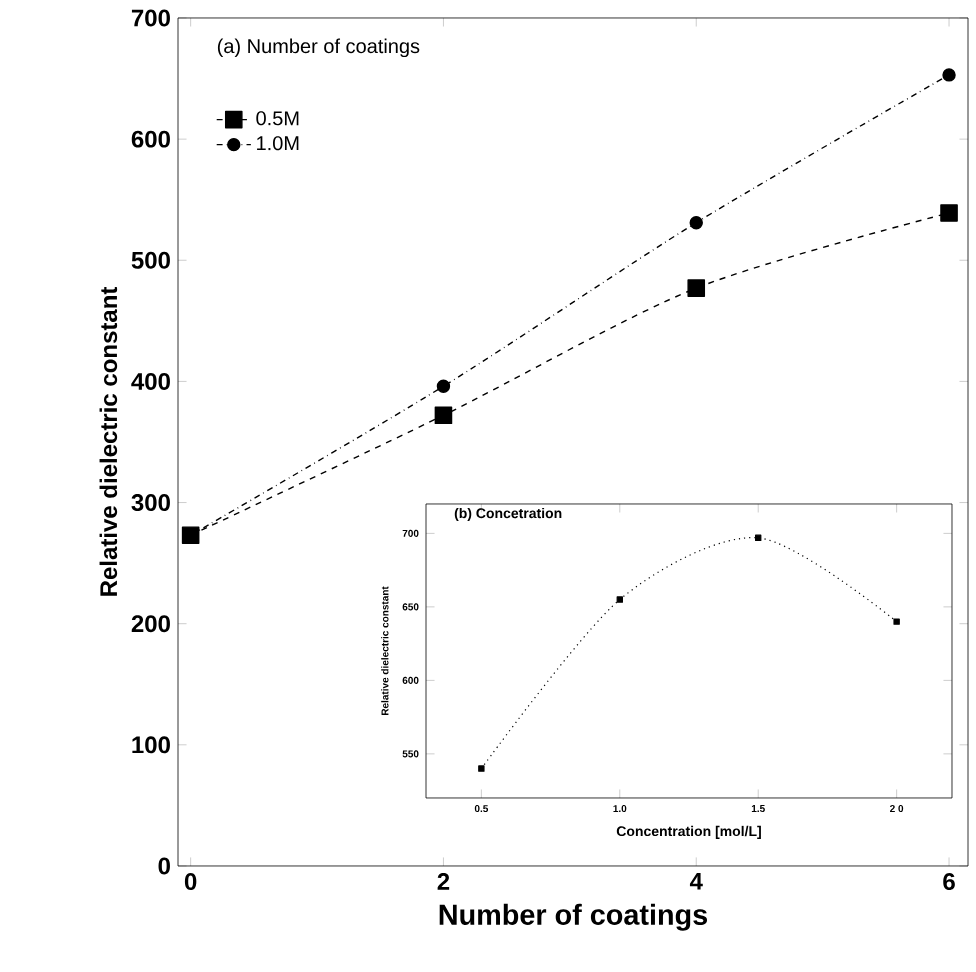  I want to click on y-tick-label: 600, so click(150, 139).